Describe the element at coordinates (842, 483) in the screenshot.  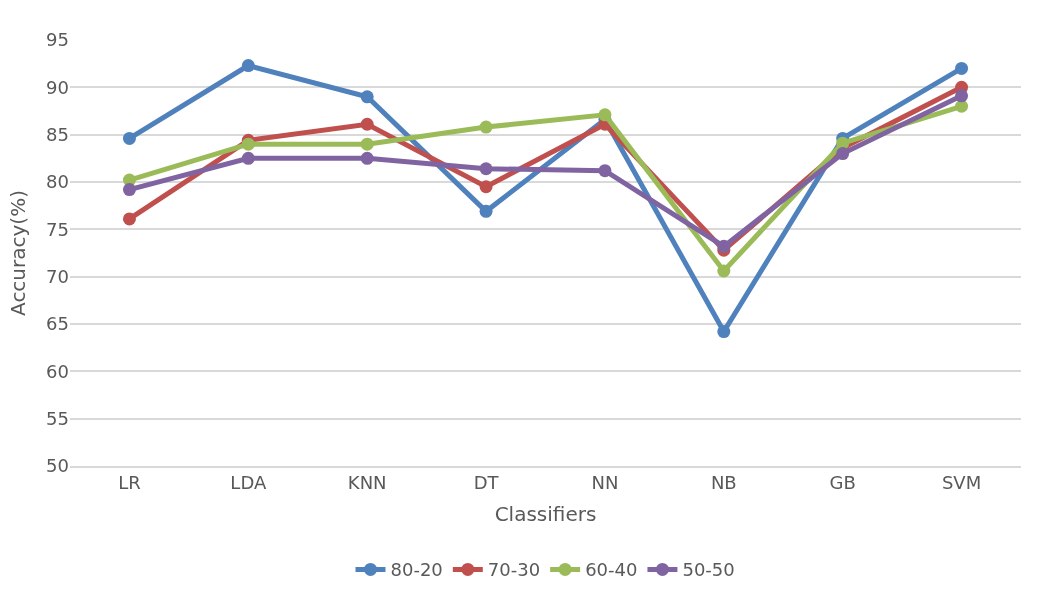
I see `x-tick-label: GB` at that location.